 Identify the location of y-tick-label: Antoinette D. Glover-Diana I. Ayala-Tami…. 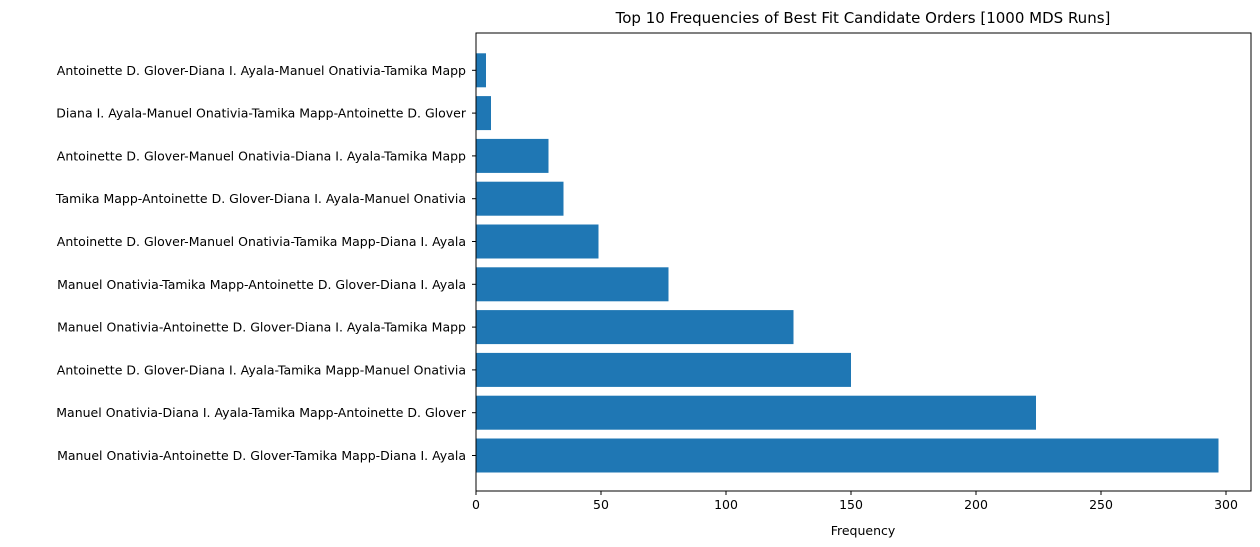
(261, 369).